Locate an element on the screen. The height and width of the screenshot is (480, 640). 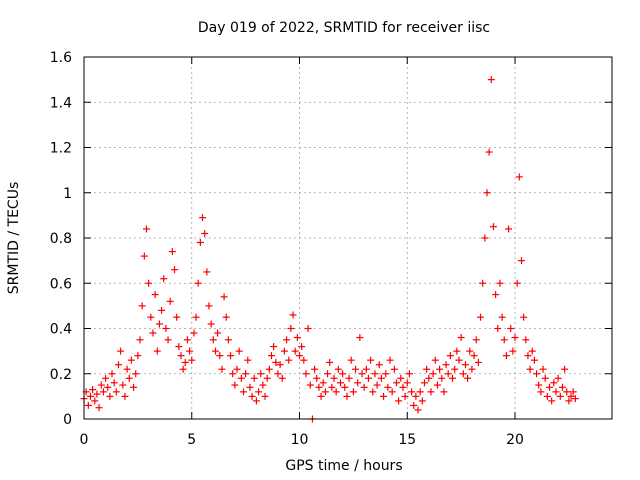
y-tick-label: 0.6 is located at coordinates (61, 284).